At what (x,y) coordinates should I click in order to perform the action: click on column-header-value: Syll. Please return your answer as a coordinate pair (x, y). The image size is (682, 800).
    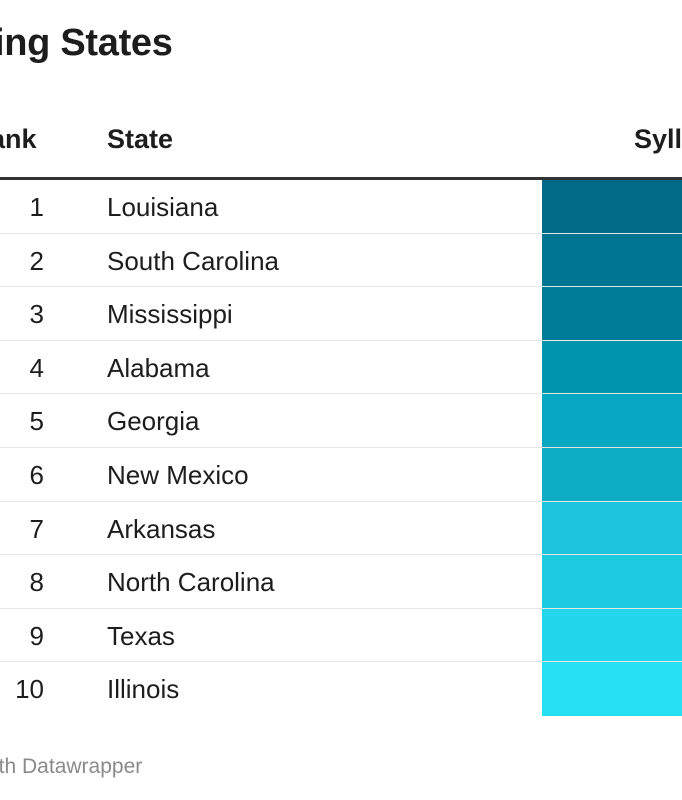
    Looking at the image, I should click on (658, 139).